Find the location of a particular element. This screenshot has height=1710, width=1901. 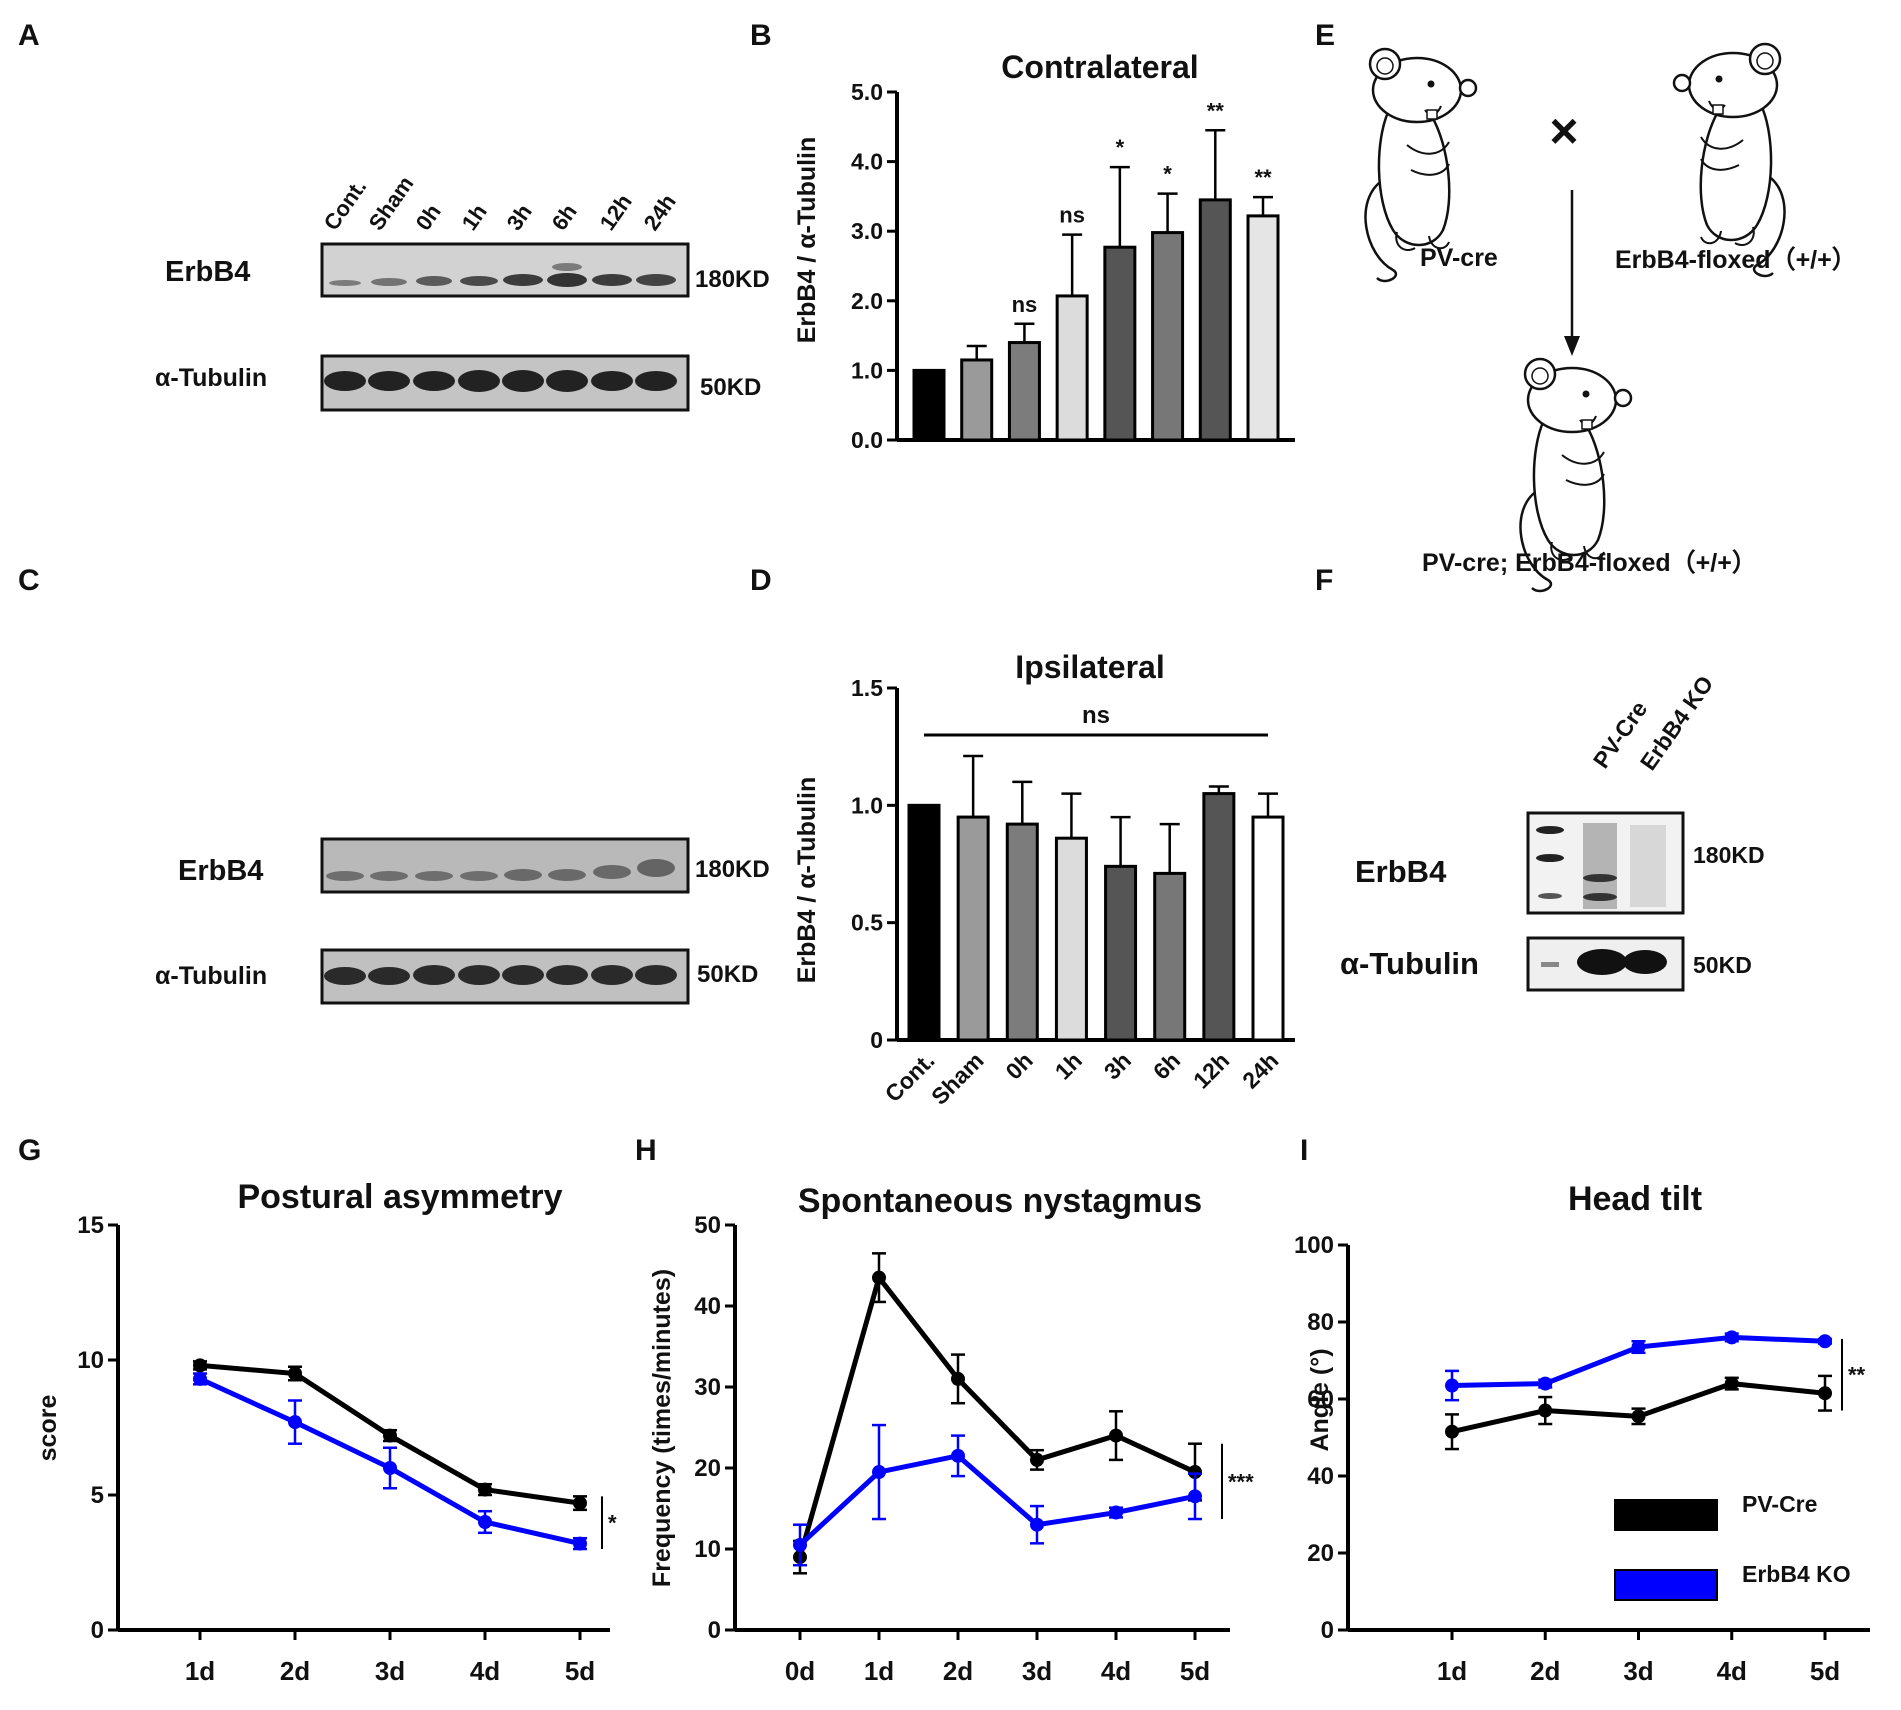

y-axis-label: ErbB4 / α-Tubulin is located at coordinates (807, 240).